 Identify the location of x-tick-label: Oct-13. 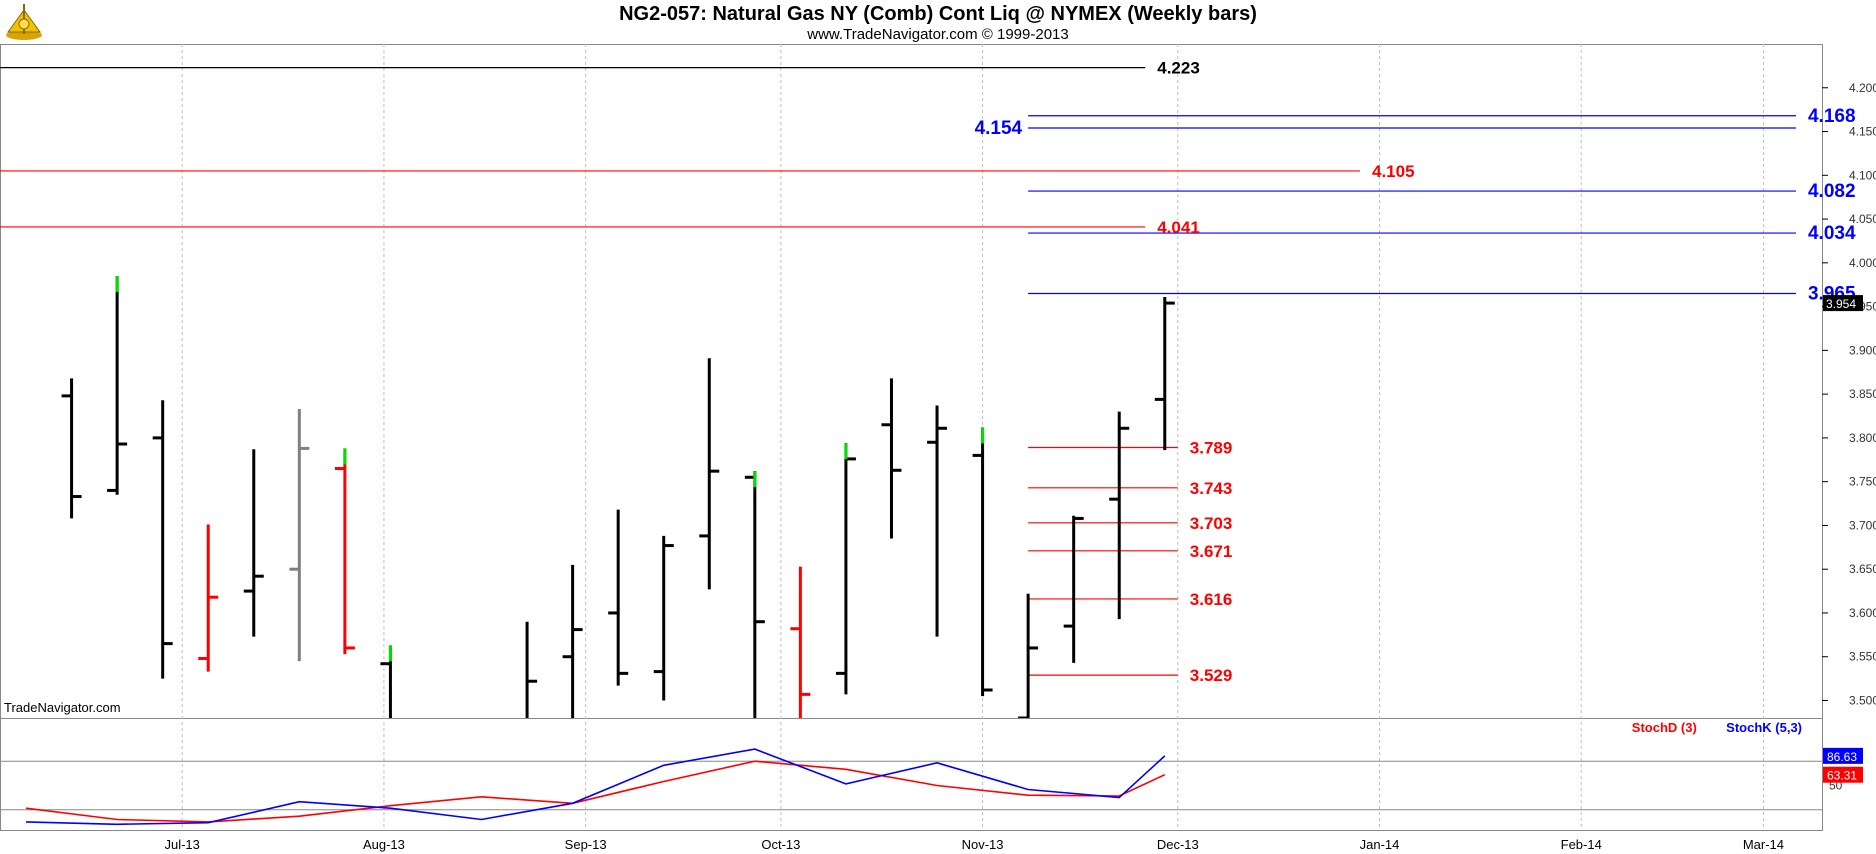
(780, 844).